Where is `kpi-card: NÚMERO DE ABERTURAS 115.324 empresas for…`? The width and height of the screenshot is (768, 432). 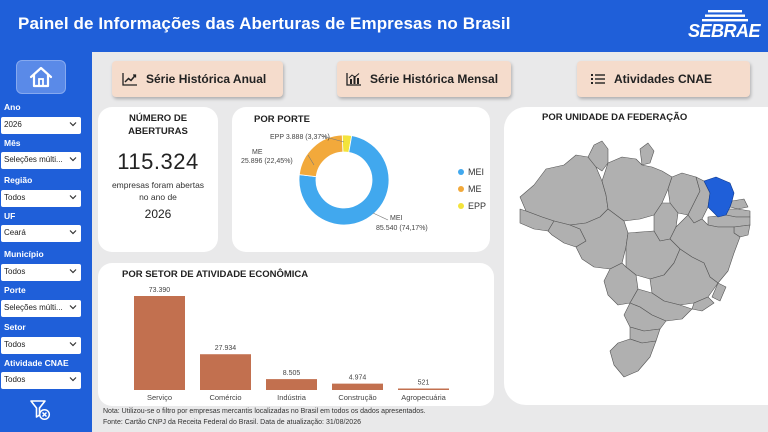
kpi-card: NÚMERO DE ABERTURAS 115.324 empresas for… is located at coordinates (158, 179).